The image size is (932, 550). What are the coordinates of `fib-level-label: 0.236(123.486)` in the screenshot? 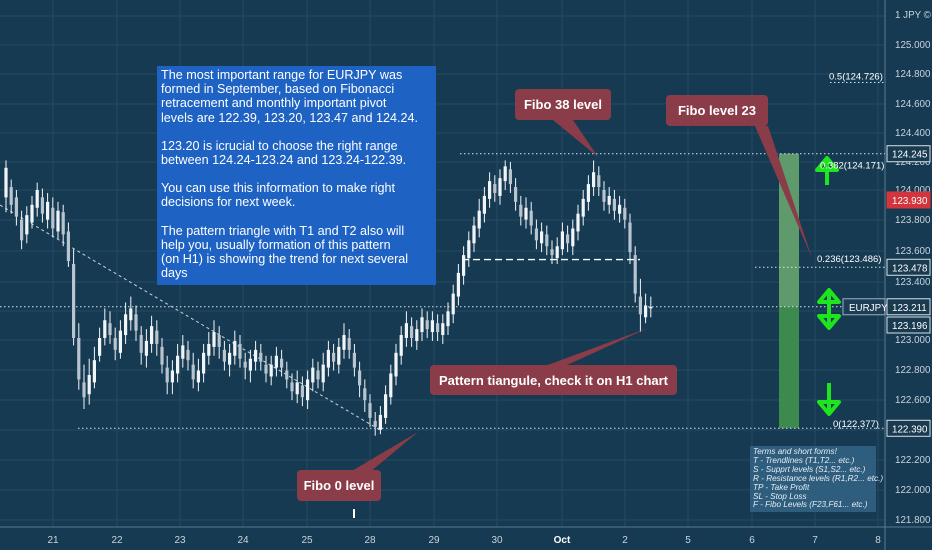 It's located at (849, 259).